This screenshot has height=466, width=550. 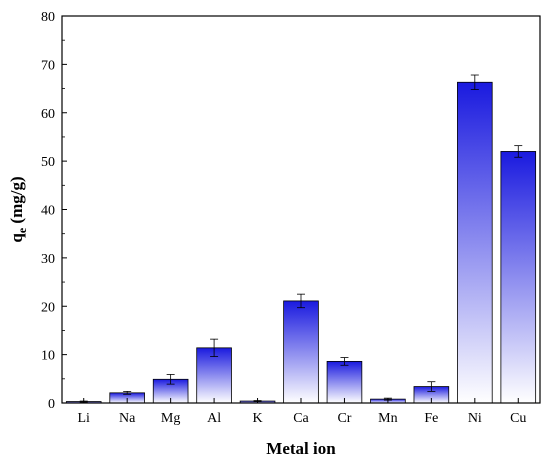 I want to click on y-tick-label: 70, so click(x=48, y=65).